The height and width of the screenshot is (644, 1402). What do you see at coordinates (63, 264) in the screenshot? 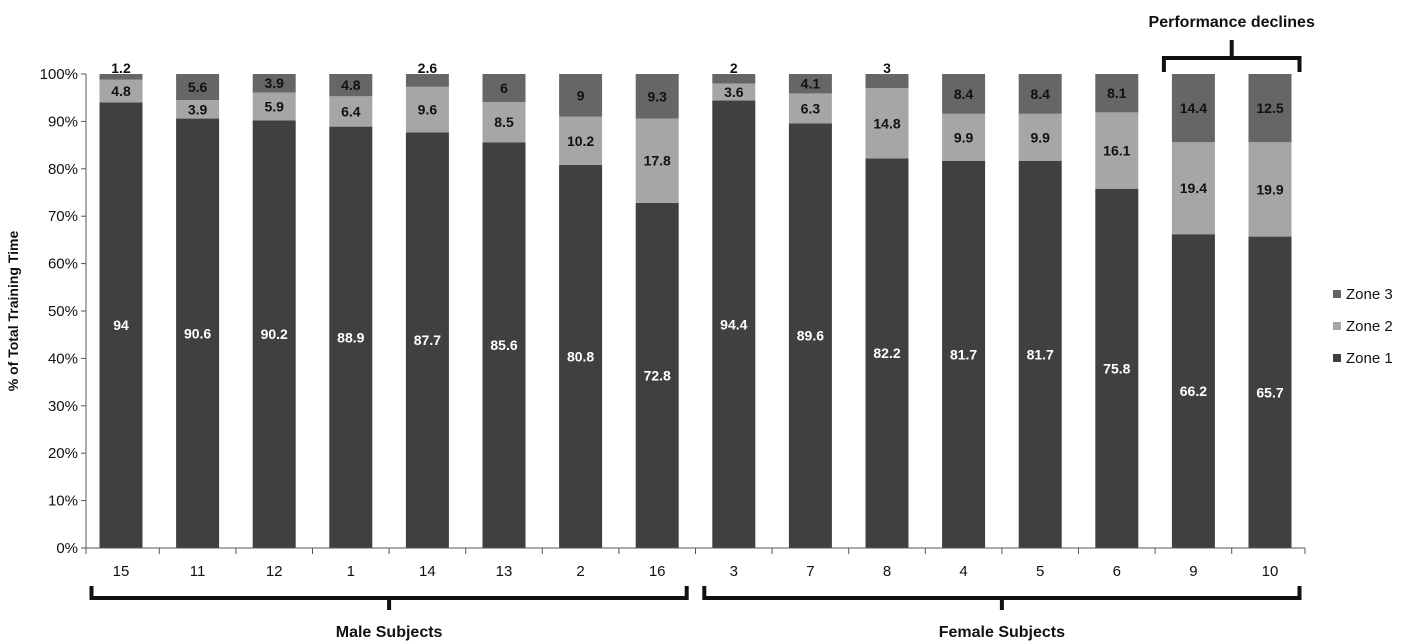
I see `y-tick-label: 60%` at bounding box center [63, 264].